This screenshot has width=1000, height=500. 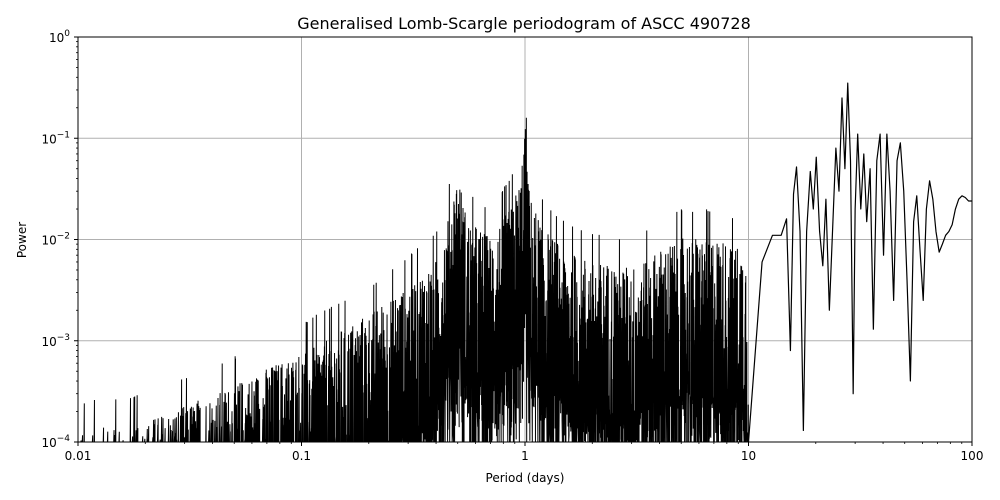 What do you see at coordinates (748, 456) in the screenshot?
I see `x-tick-label: 10` at bounding box center [748, 456].